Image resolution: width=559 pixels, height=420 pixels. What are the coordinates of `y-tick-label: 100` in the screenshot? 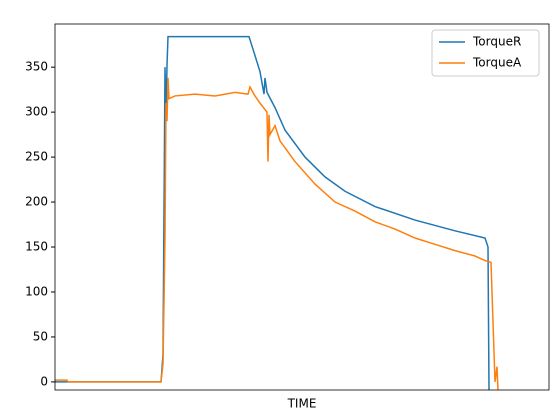 It's located at (36, 291).